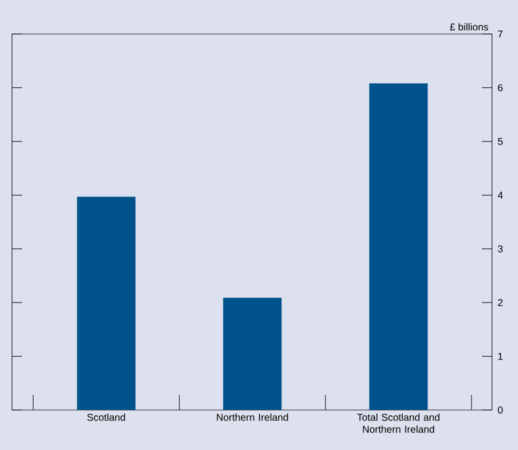  Describe the element at coordinates (500, 410) in the screenshot. I see `y-tick-label: 0` at that location.